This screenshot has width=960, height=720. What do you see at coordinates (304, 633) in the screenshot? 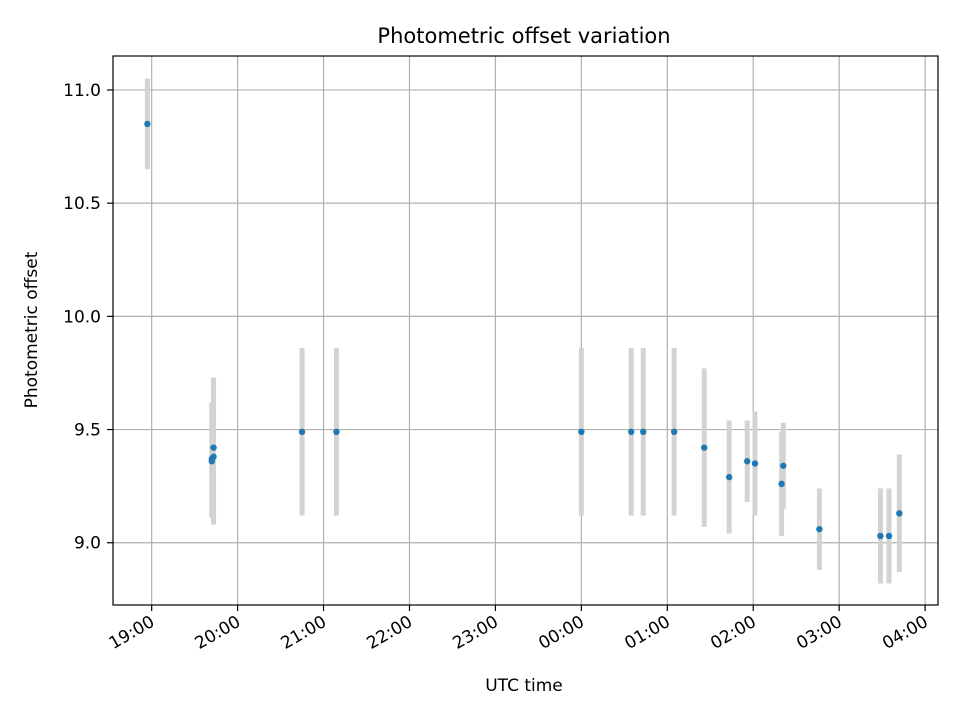
I see `x-tick-label: 21:00` at bounding box center [304, 633].